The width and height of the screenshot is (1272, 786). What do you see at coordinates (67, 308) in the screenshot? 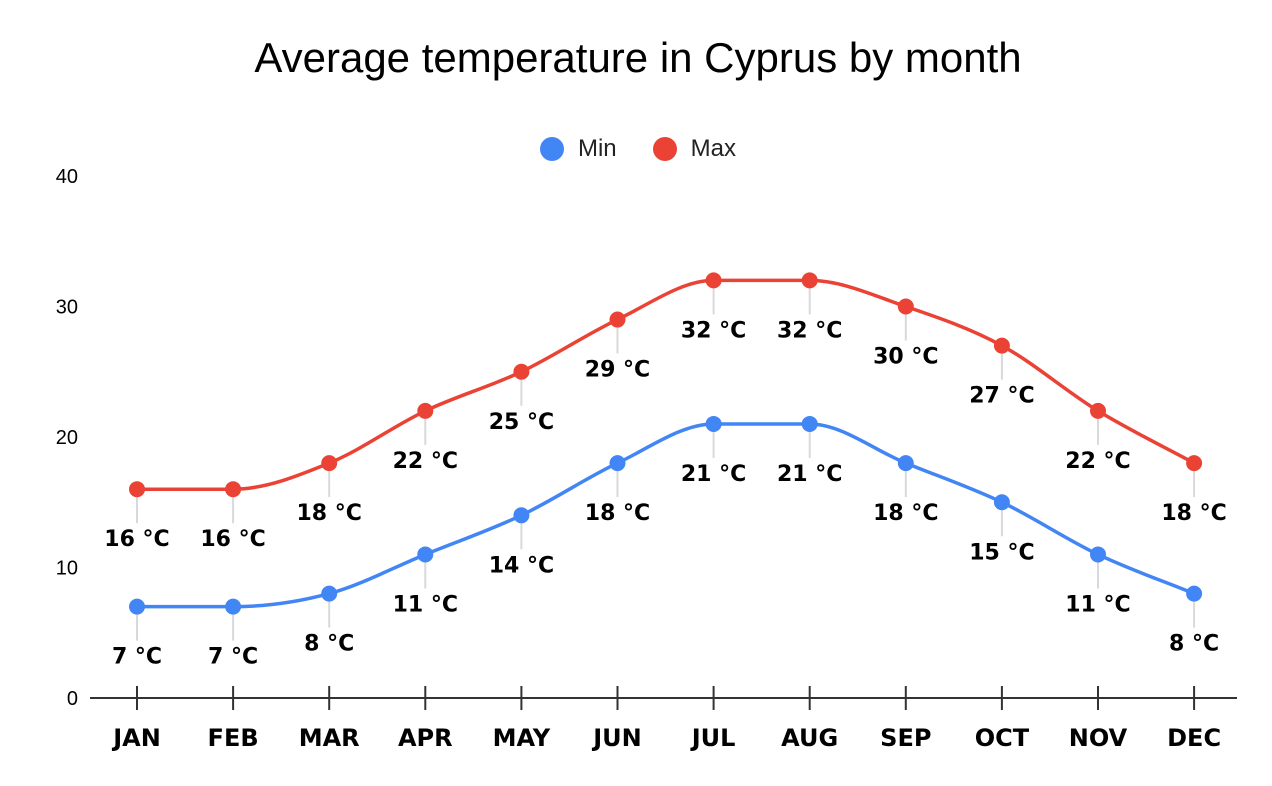
I see `y-tick-label: 30` at bounding box center [67, 308].